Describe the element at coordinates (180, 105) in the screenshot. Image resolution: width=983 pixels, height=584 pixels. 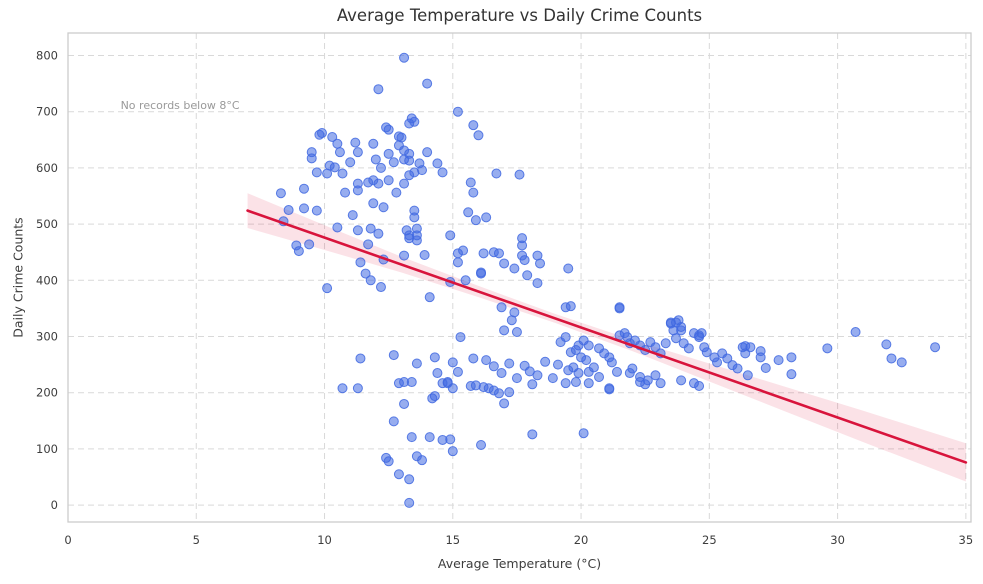
I see `no-records-annotation: No records below 8°C` at that location.